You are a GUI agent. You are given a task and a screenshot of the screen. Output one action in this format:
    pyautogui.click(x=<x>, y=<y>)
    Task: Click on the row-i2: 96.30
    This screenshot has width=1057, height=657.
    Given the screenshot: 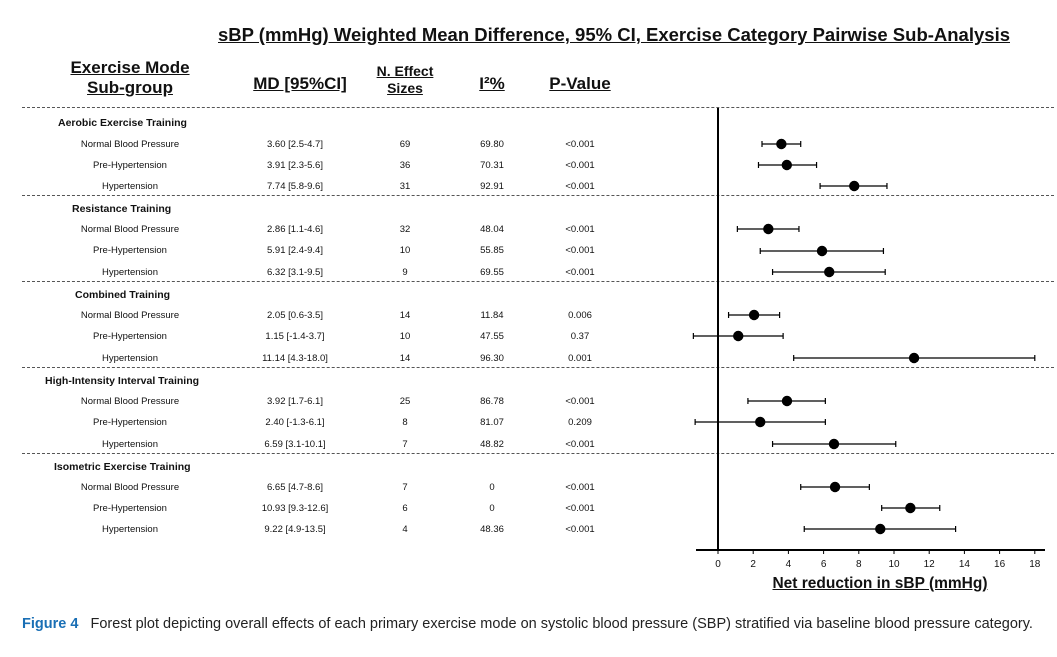 What is the action you would take?
    pyautogui.click(x=492, y=358)
    